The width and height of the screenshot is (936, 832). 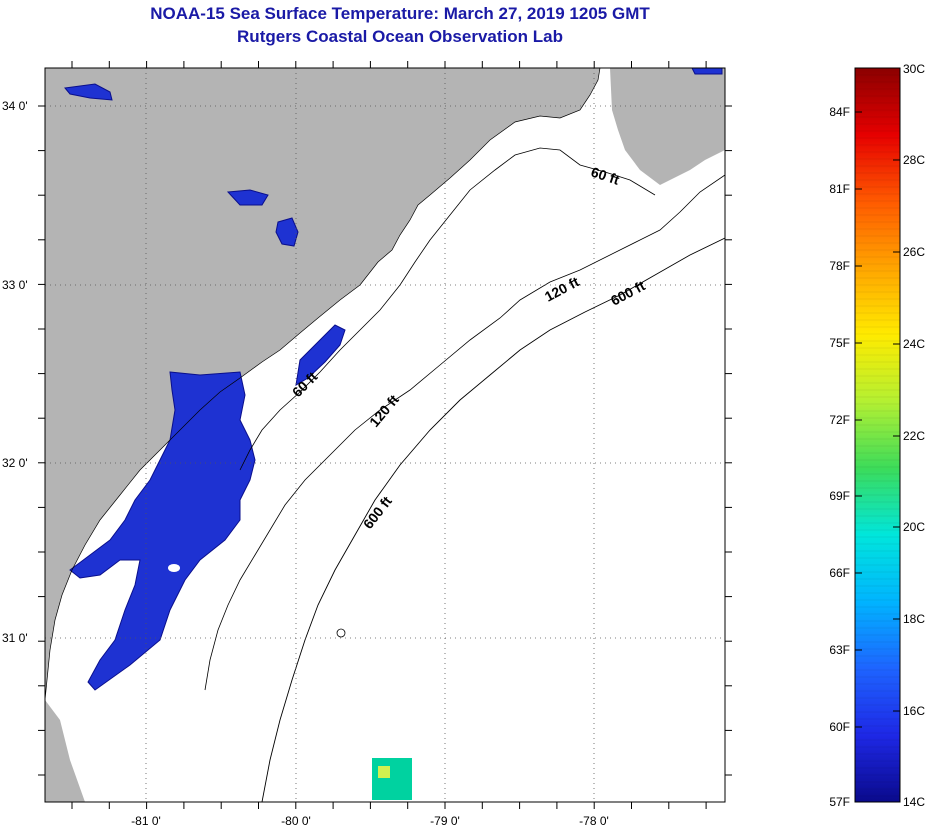 What do you see at coordinates (65, 751) in the screenshot?
I see `land-mass-sw` at bounding box center [65, 751].